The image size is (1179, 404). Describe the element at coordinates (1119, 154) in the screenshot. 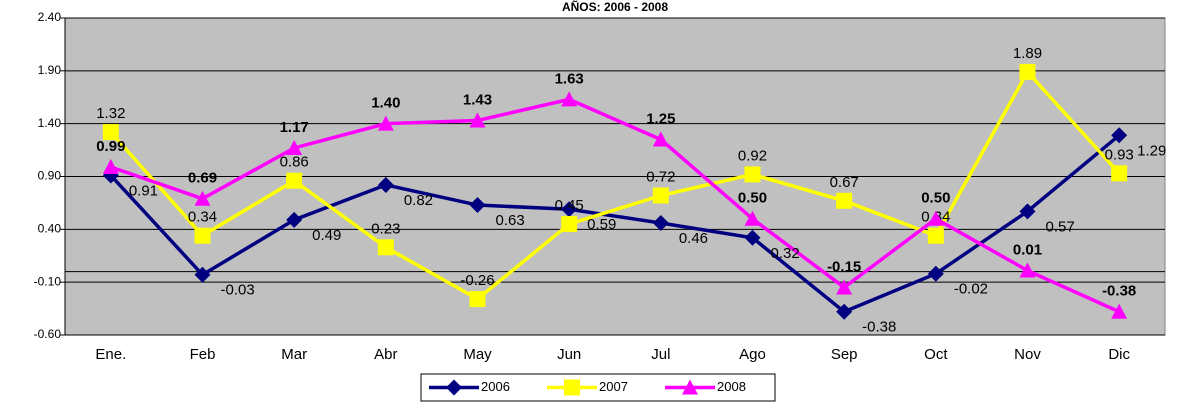

I see `data-label: 0.93` at that location.